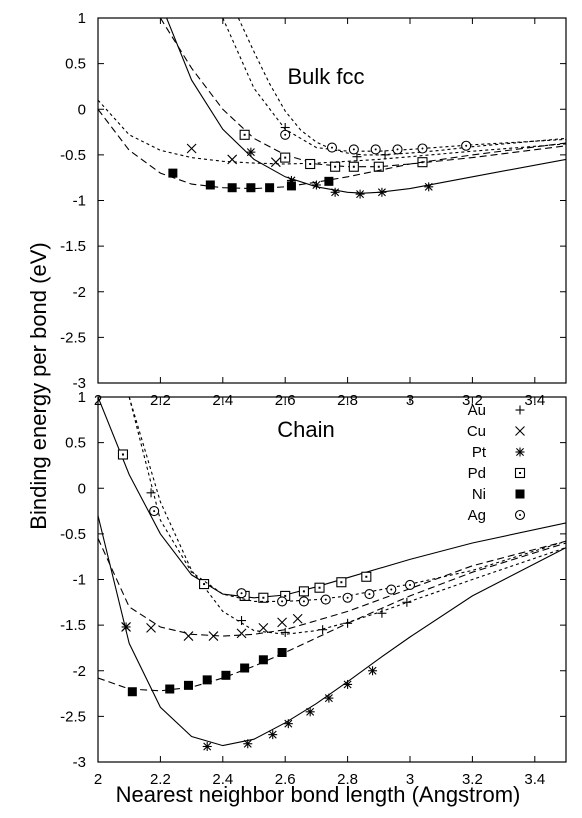 The height and width of the screenshot is (818, 582). What do you see at coordinates (82, 109) in the screenshot?
I see `y-tick-label: 0` at bounding box center [82, 109].